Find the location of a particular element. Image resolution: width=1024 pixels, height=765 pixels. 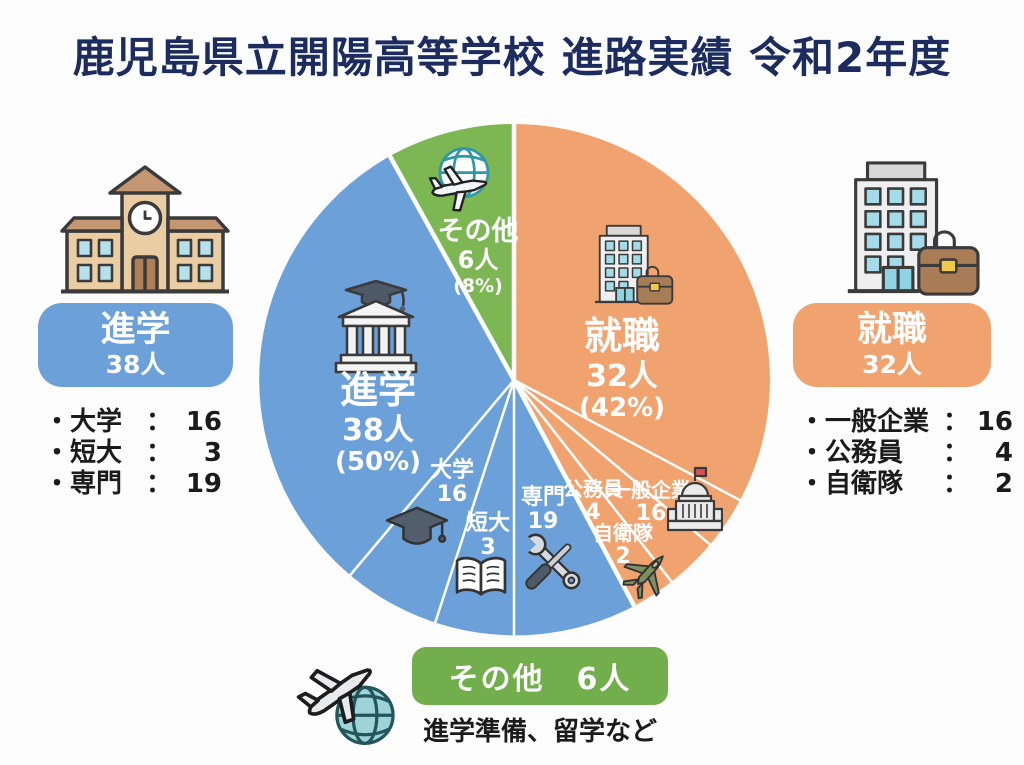

jieitai-label: 自衛隊 is located at coordinates (623, 533).